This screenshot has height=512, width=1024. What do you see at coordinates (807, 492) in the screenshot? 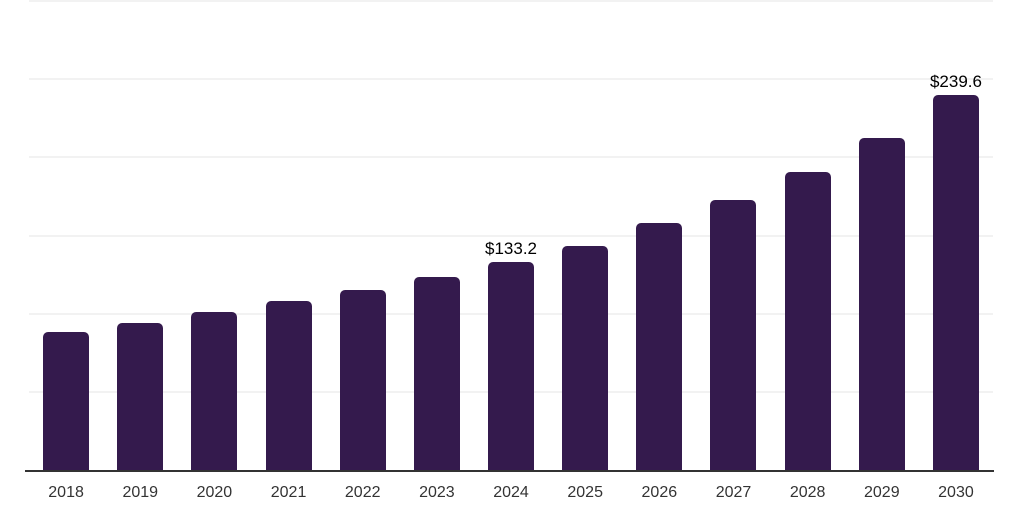
I see `x-tick-label: 2028` at bounding box center [807, 492].